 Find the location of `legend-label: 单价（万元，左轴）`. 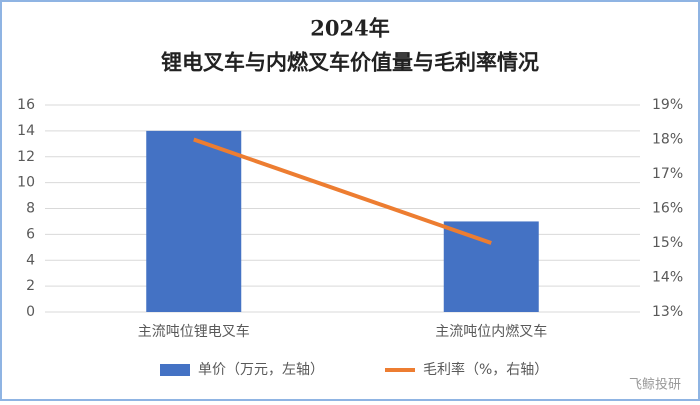

legend-label: 单价（万元，左轴） is located at coordinates (261, 370).